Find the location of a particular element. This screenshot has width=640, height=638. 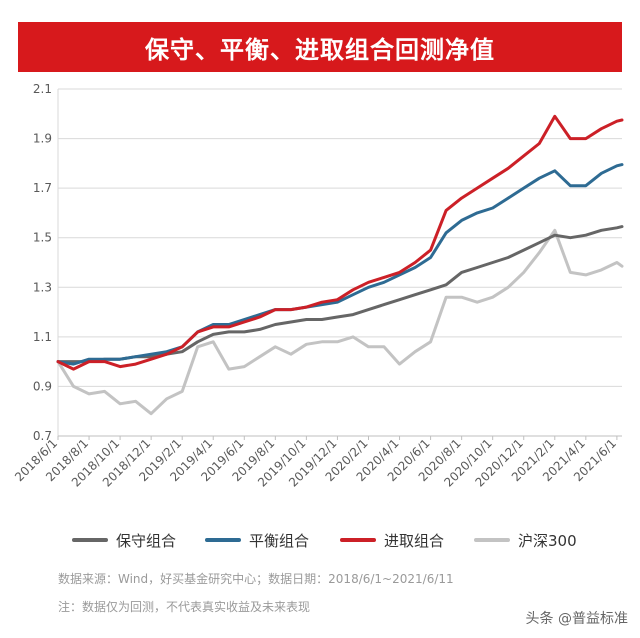

chart-title-banner: 保守、平衡、进取组合回测净值 is located at coordinates (320, 47).